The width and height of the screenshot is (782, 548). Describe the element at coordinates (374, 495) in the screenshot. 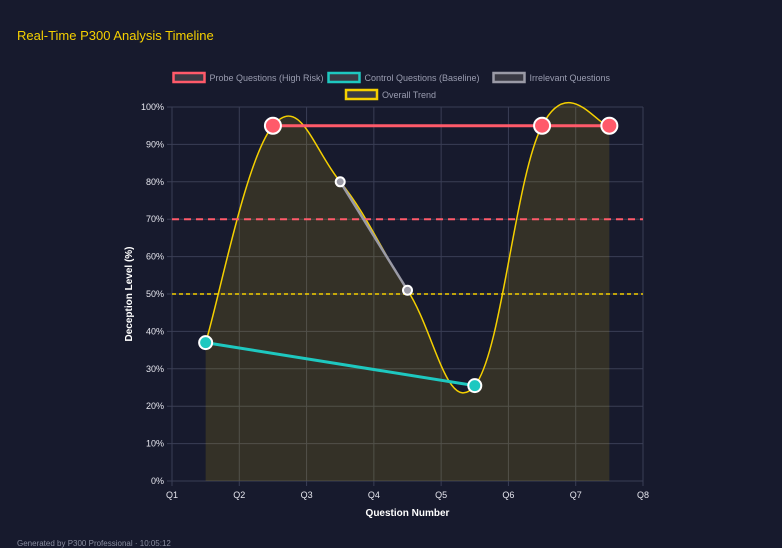

I see `x-tick-label: Q4` at that location.